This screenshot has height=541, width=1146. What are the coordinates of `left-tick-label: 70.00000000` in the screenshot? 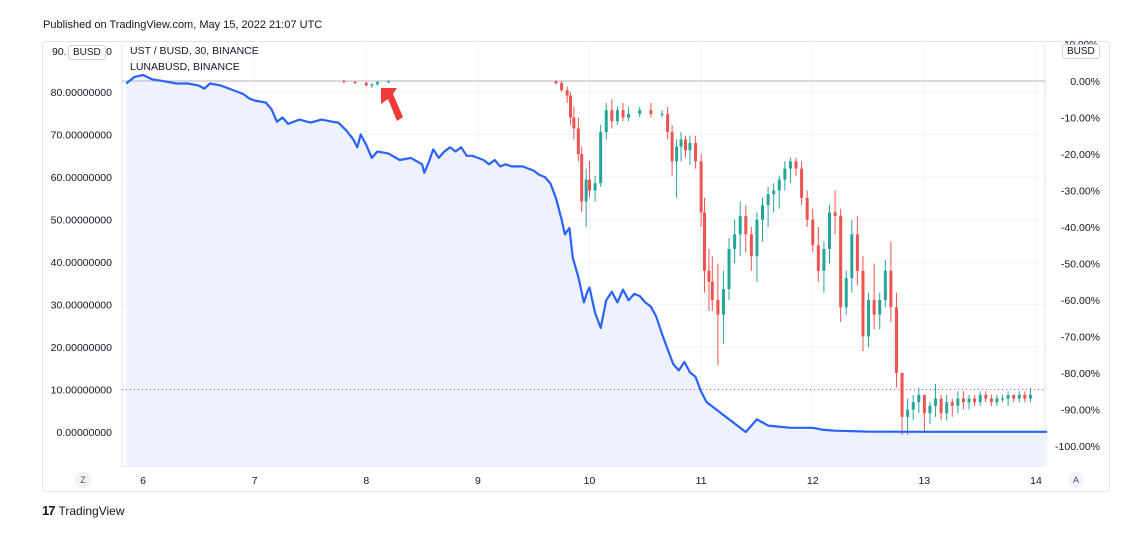 It's located at (81, 136).